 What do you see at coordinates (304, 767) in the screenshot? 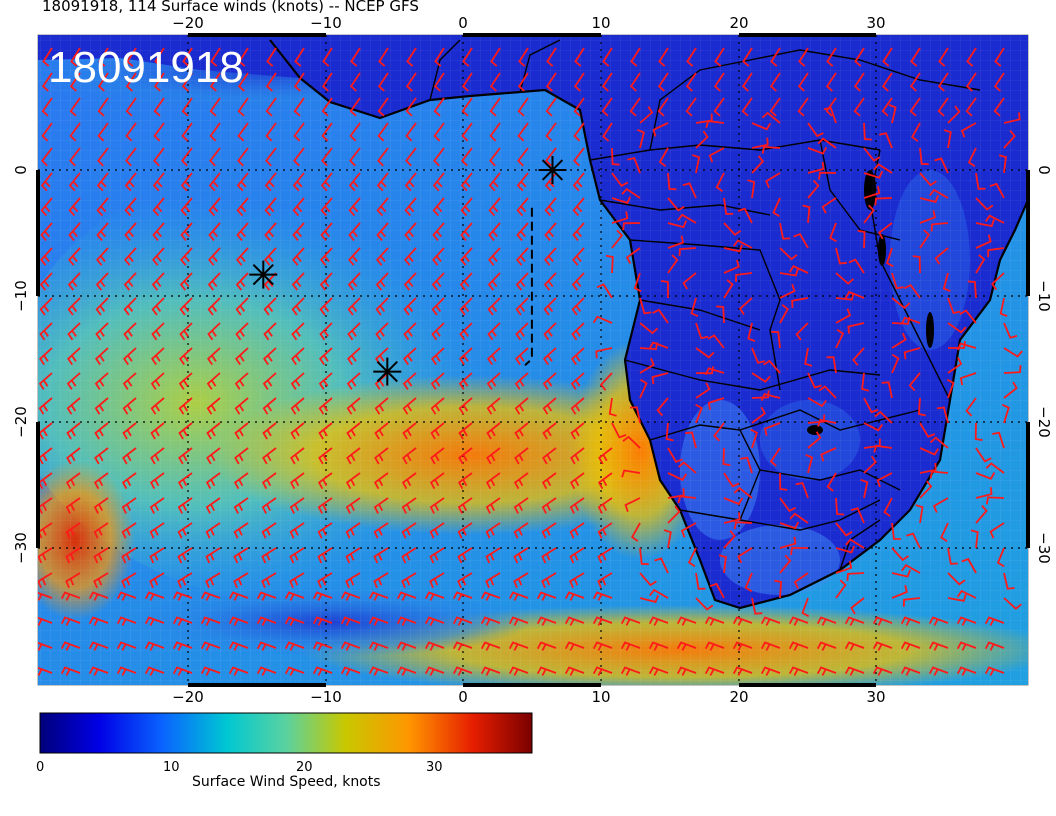
I see `colorbar-tick: 20` at bounding box center [304, 767].